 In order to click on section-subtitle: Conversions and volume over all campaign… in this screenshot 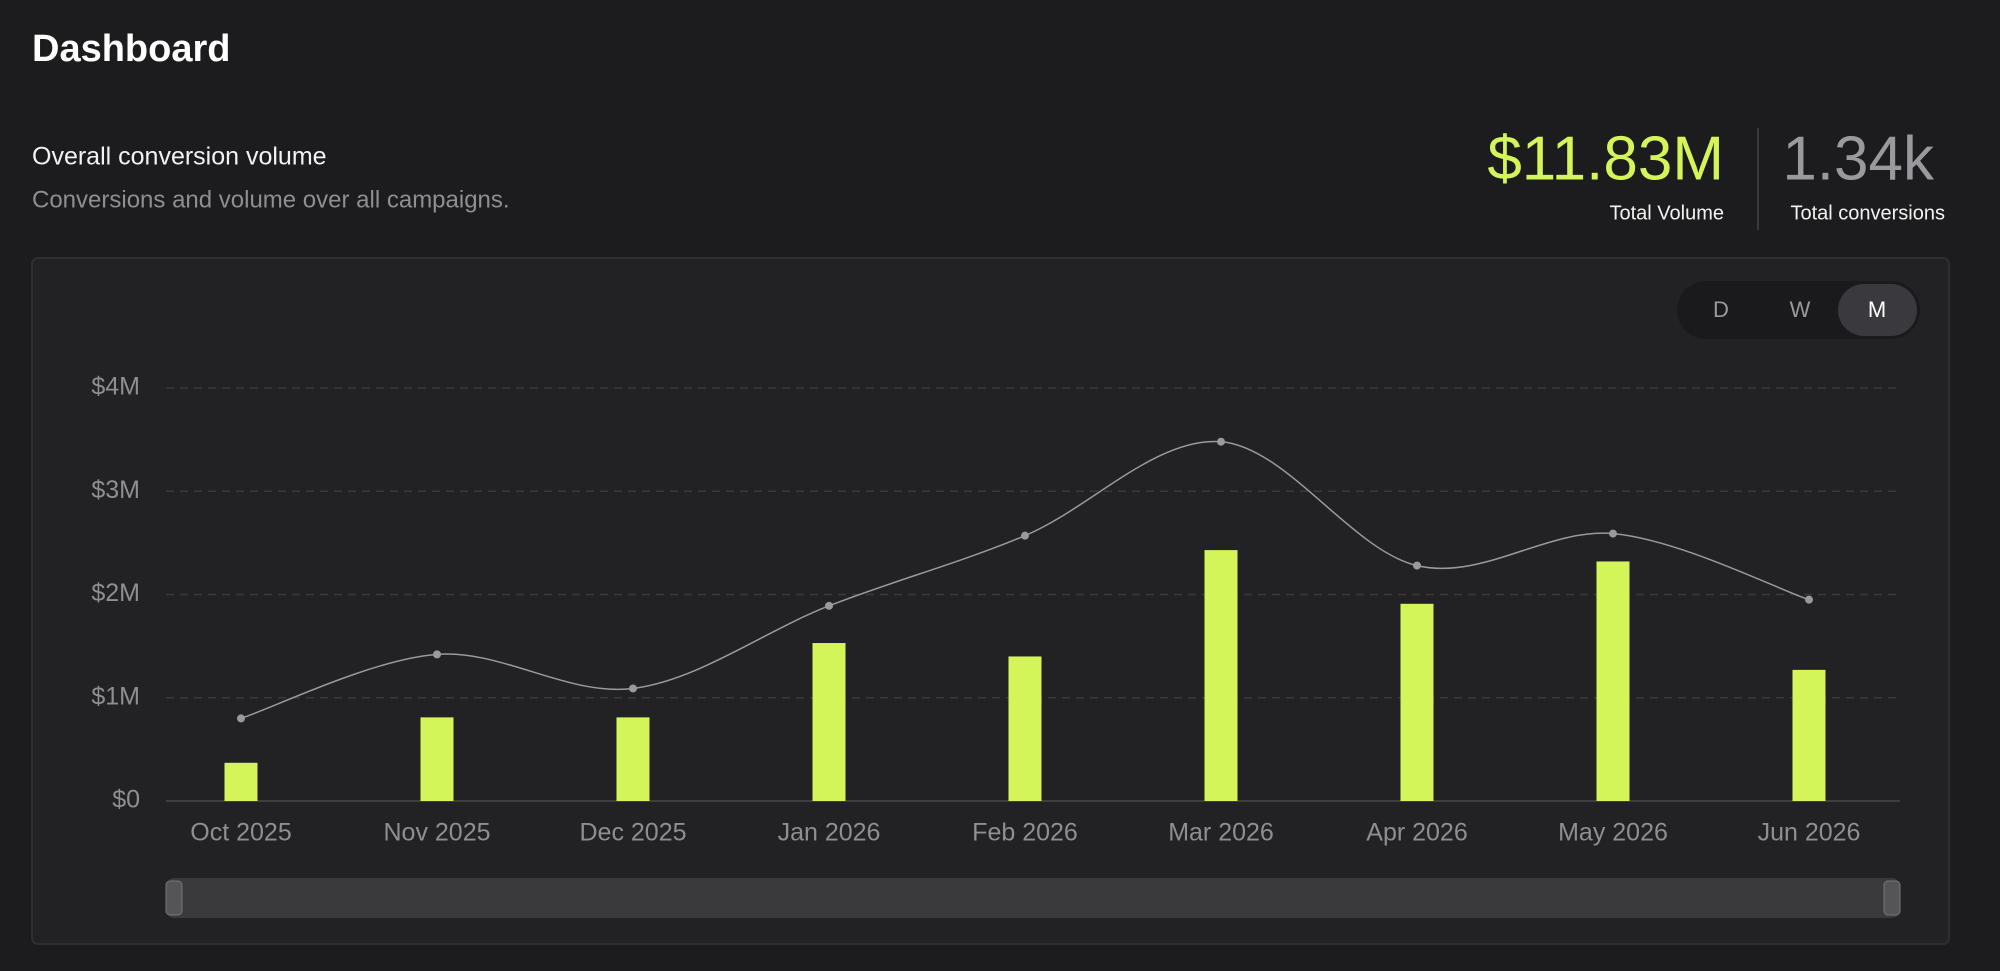, I will do `click(271, 199)`.